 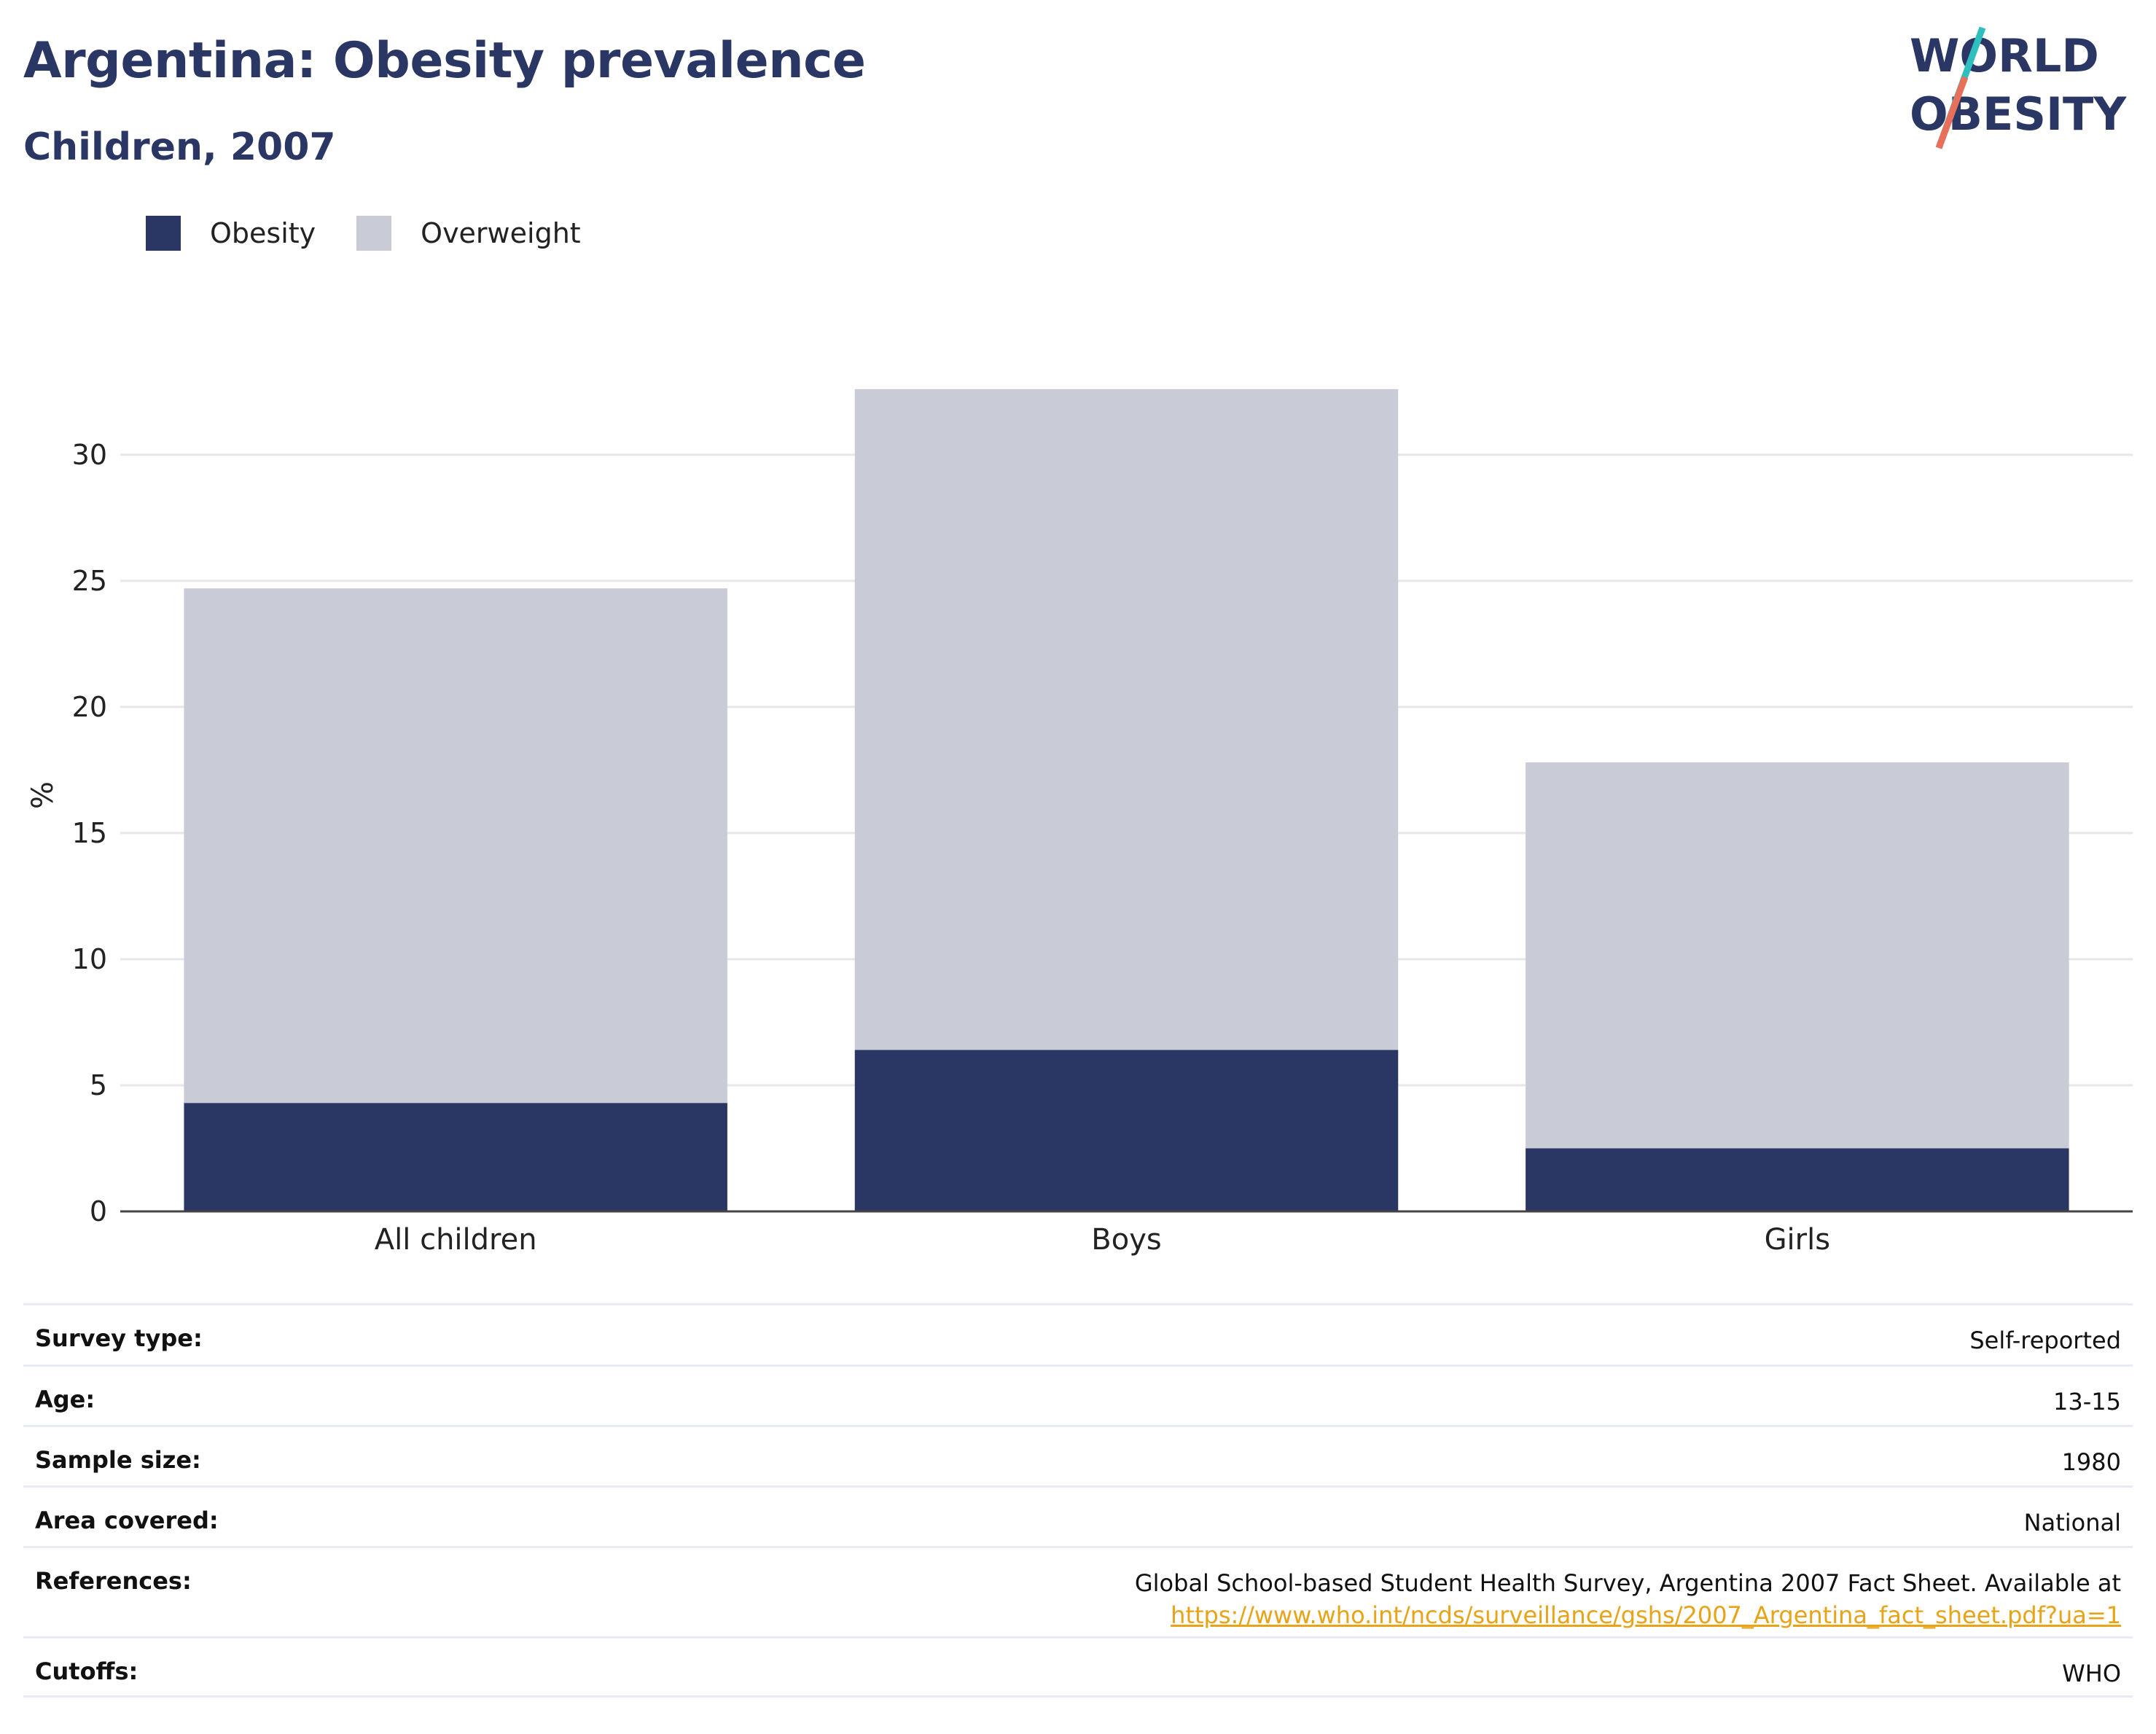 I want to click on legend-label-overweight: Overweight, so click(x=501, y=233).